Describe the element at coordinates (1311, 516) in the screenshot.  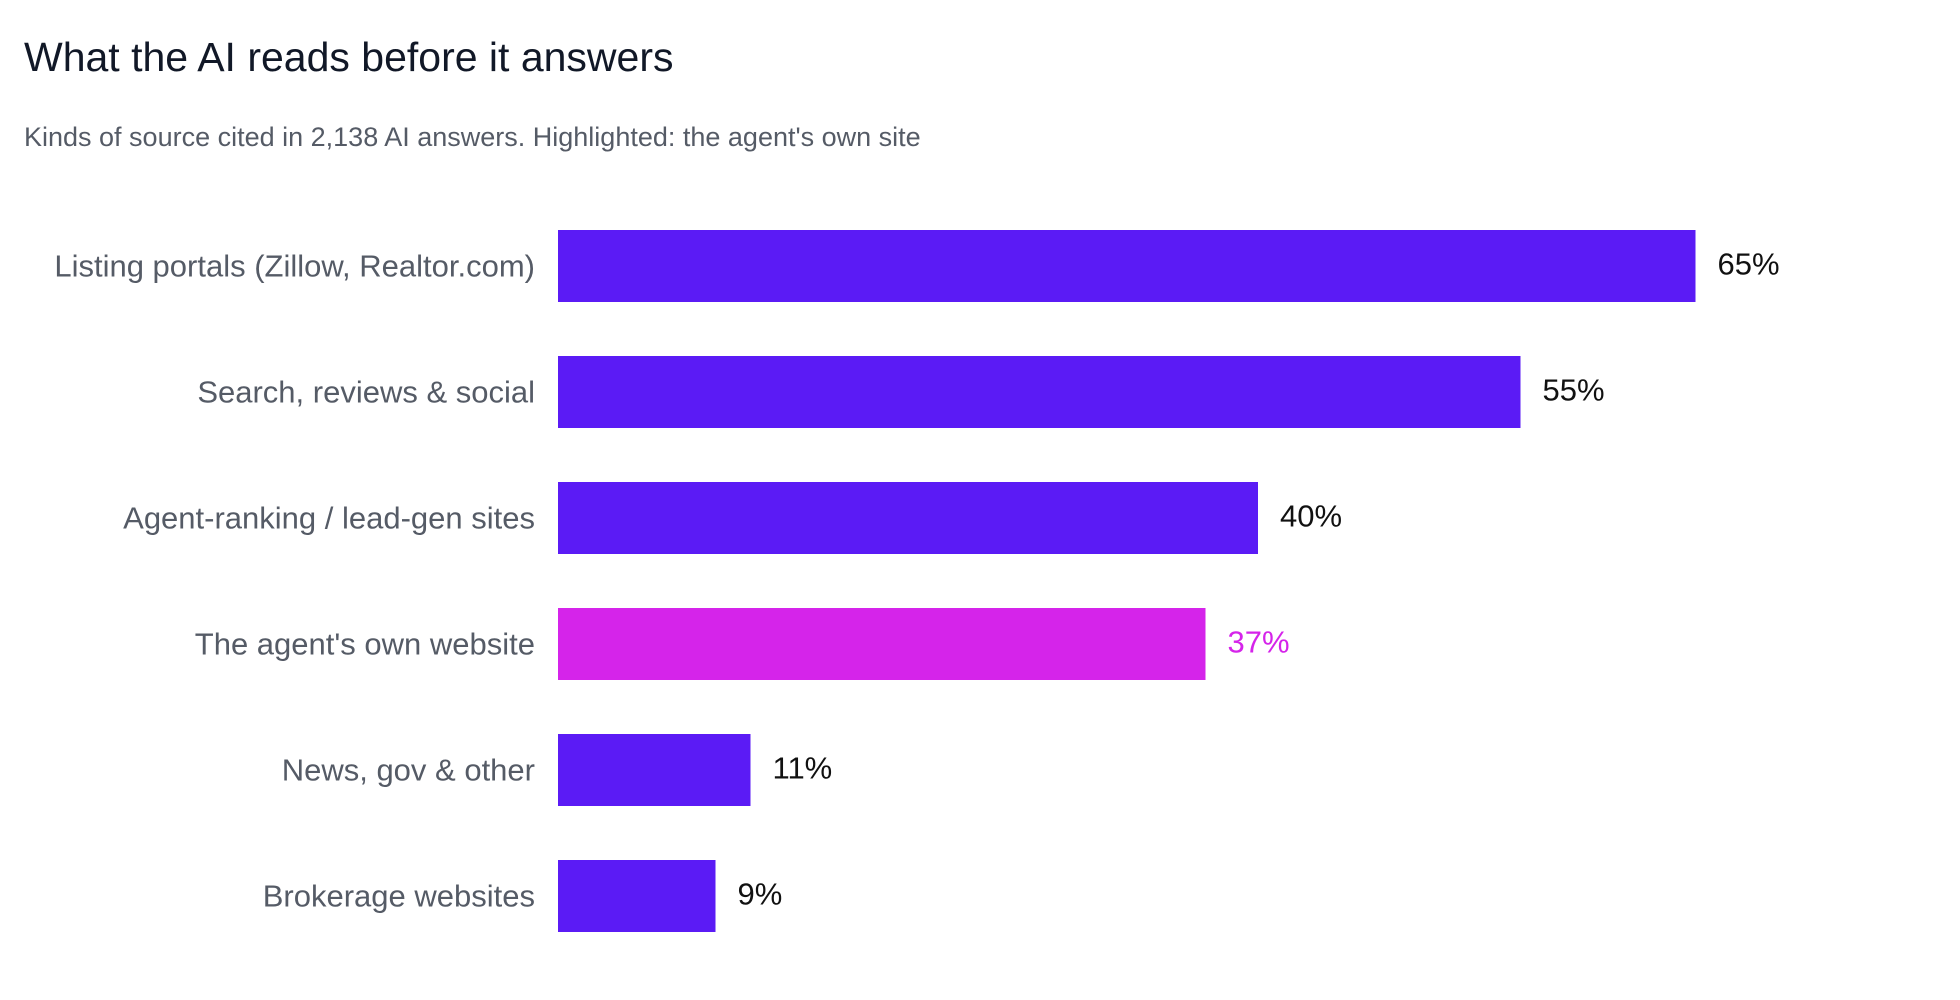
I see `value-label: 40%` at that location.